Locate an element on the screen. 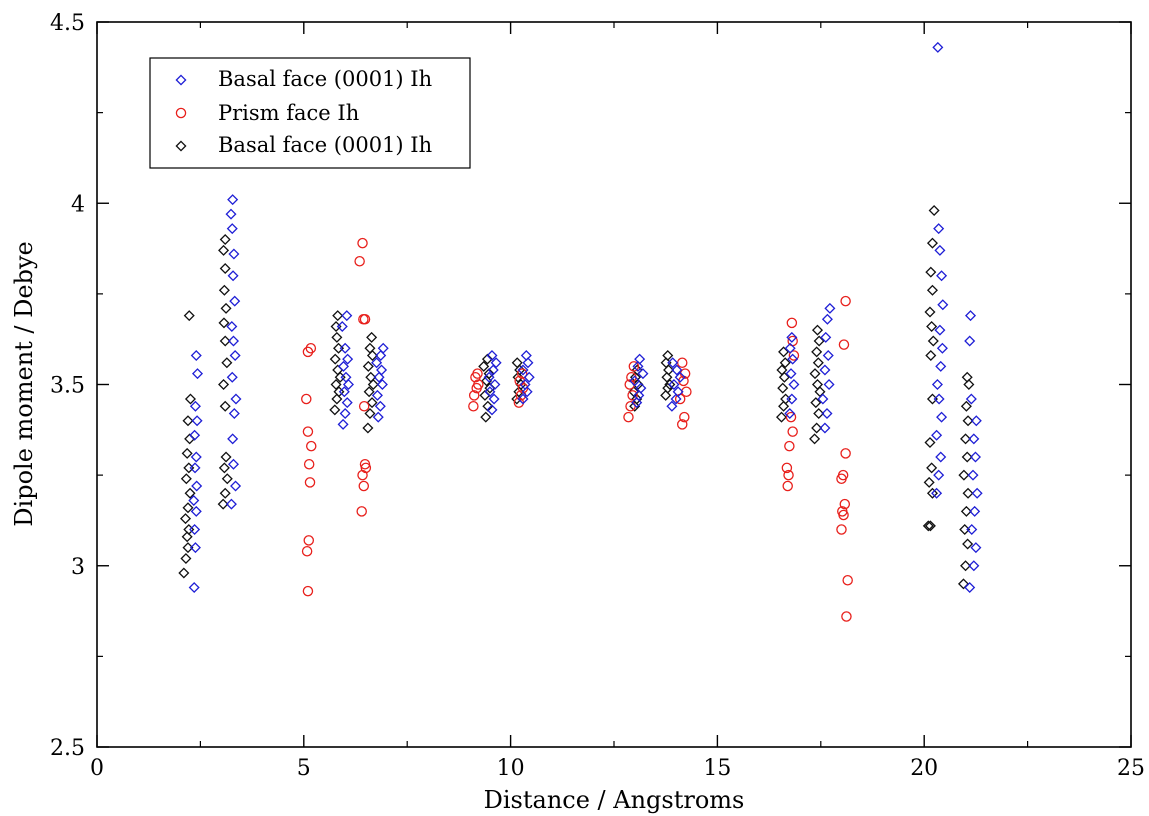  legend-markers is located at coordinates (181, 113).